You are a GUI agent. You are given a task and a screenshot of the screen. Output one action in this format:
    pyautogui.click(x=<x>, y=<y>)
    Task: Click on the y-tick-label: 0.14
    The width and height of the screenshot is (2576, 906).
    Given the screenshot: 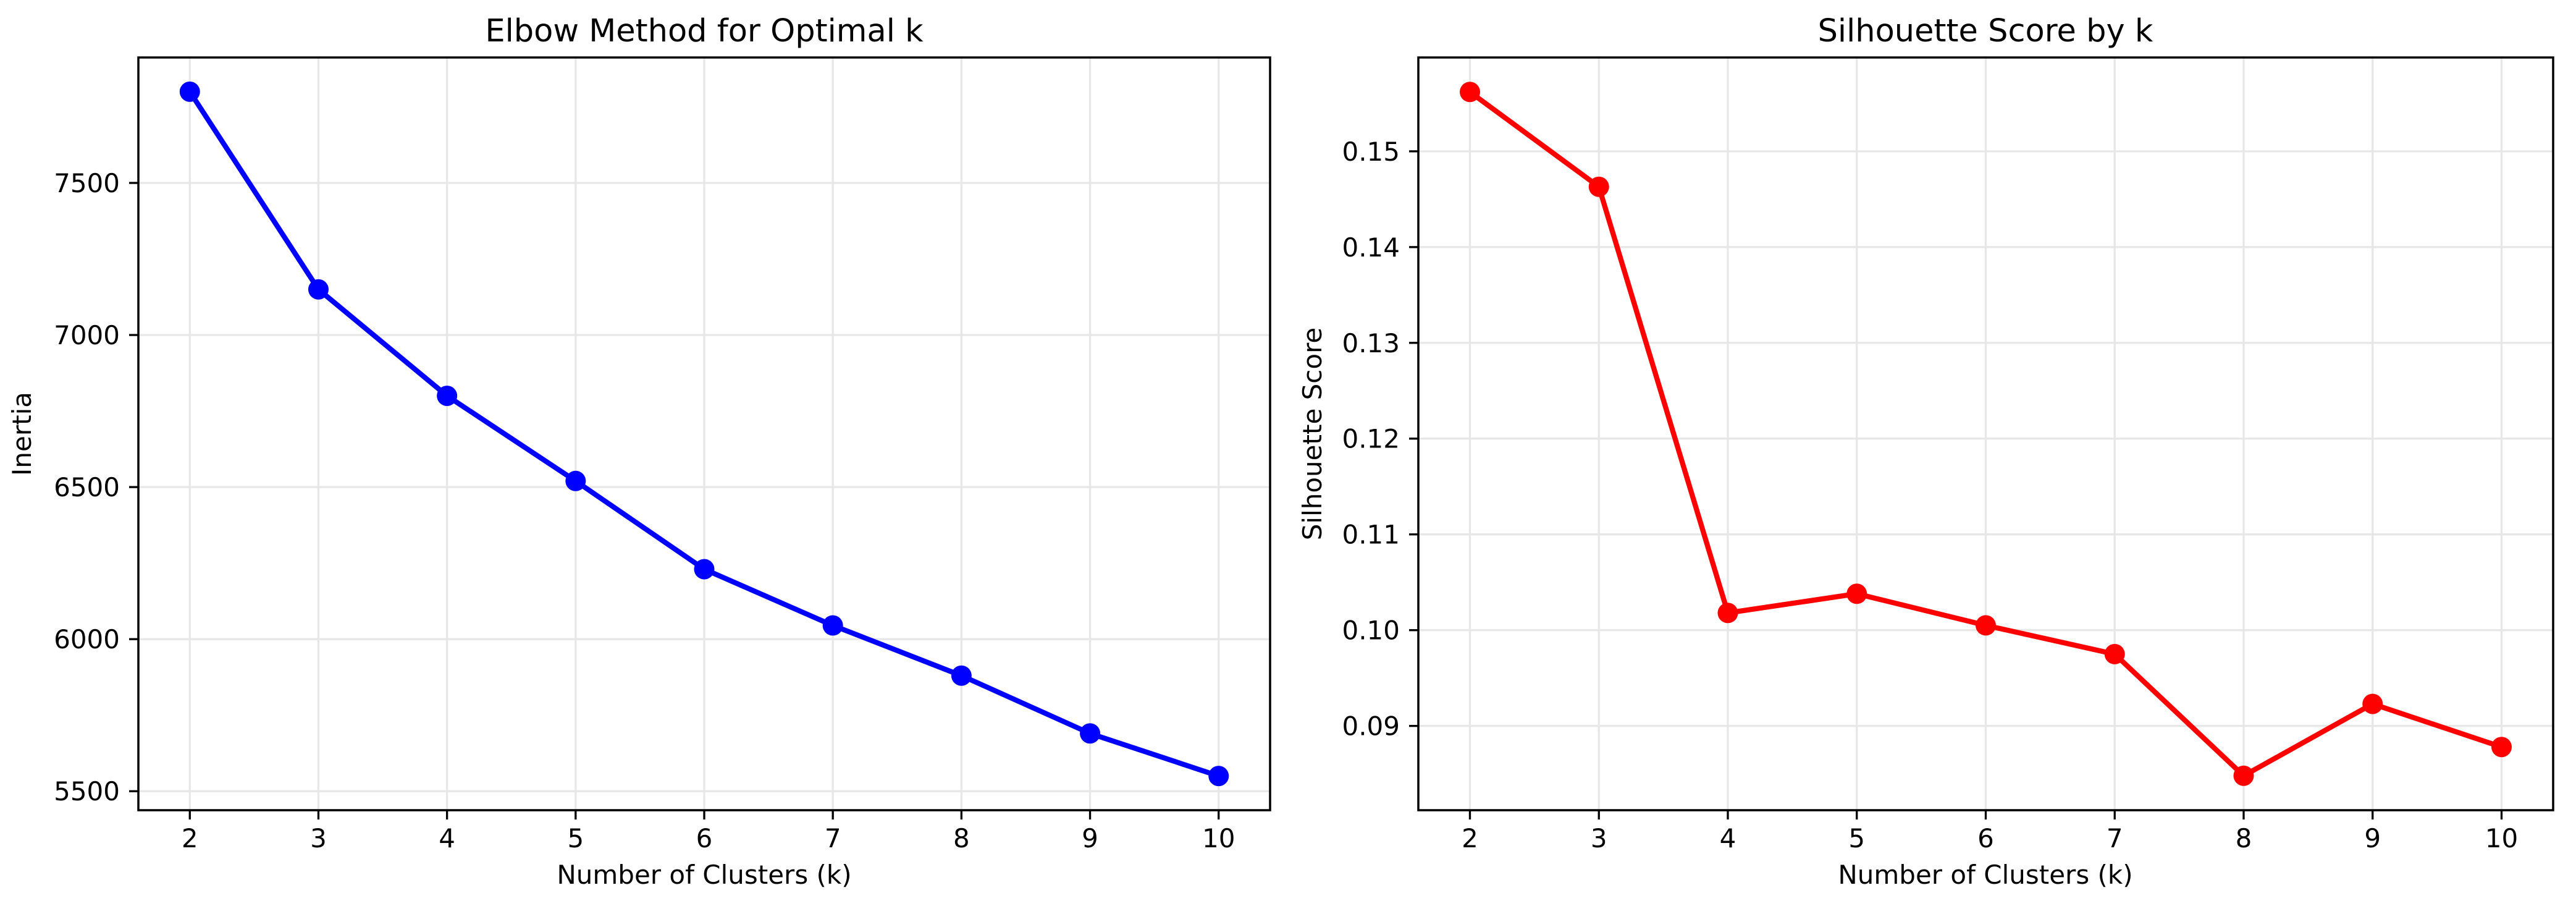 What is the action you would take?
    pyautogui.click(x=1371, y=247)
    